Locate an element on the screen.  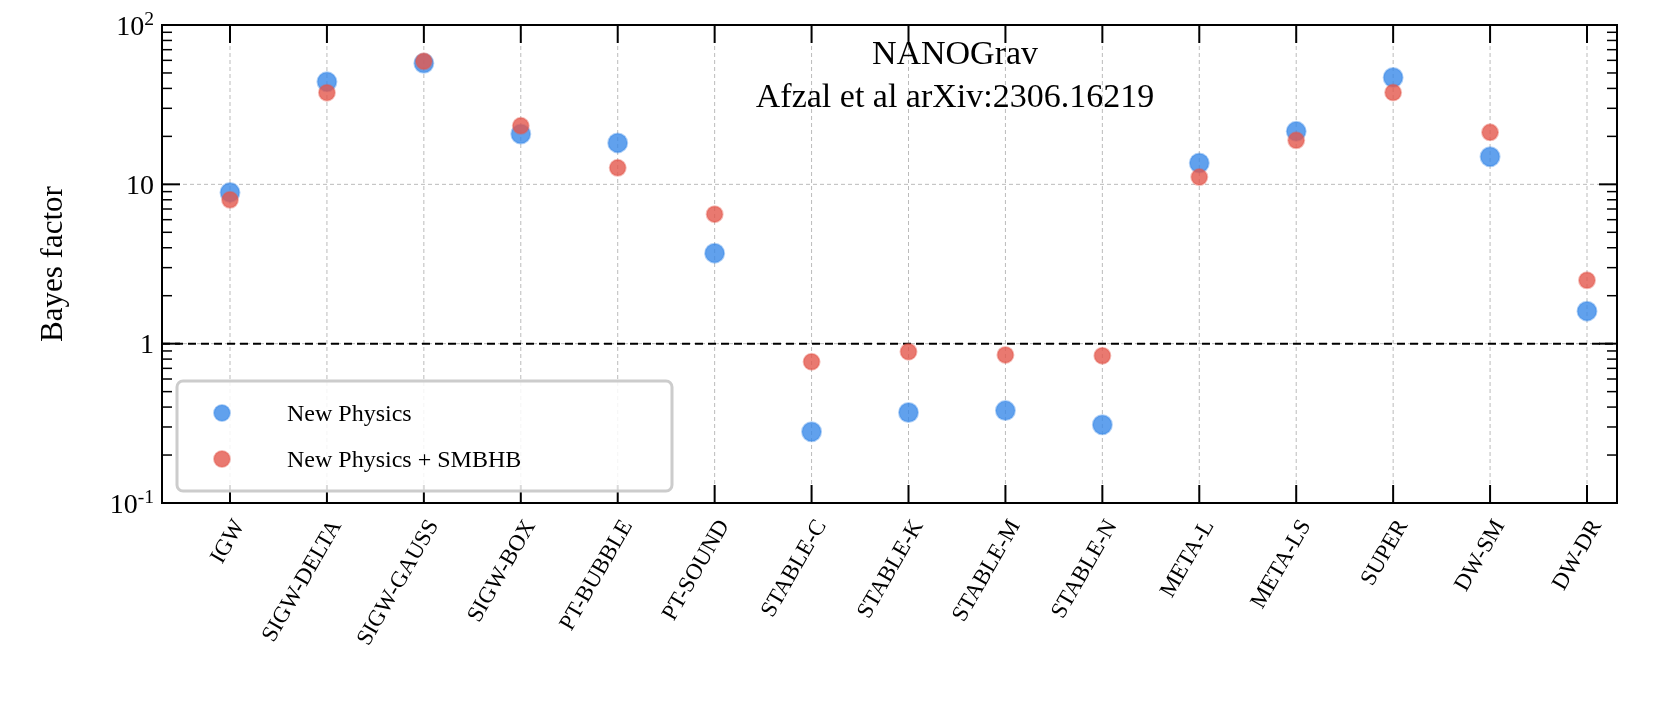
y-tick-label: 10 is located at coordinates (140, 185).